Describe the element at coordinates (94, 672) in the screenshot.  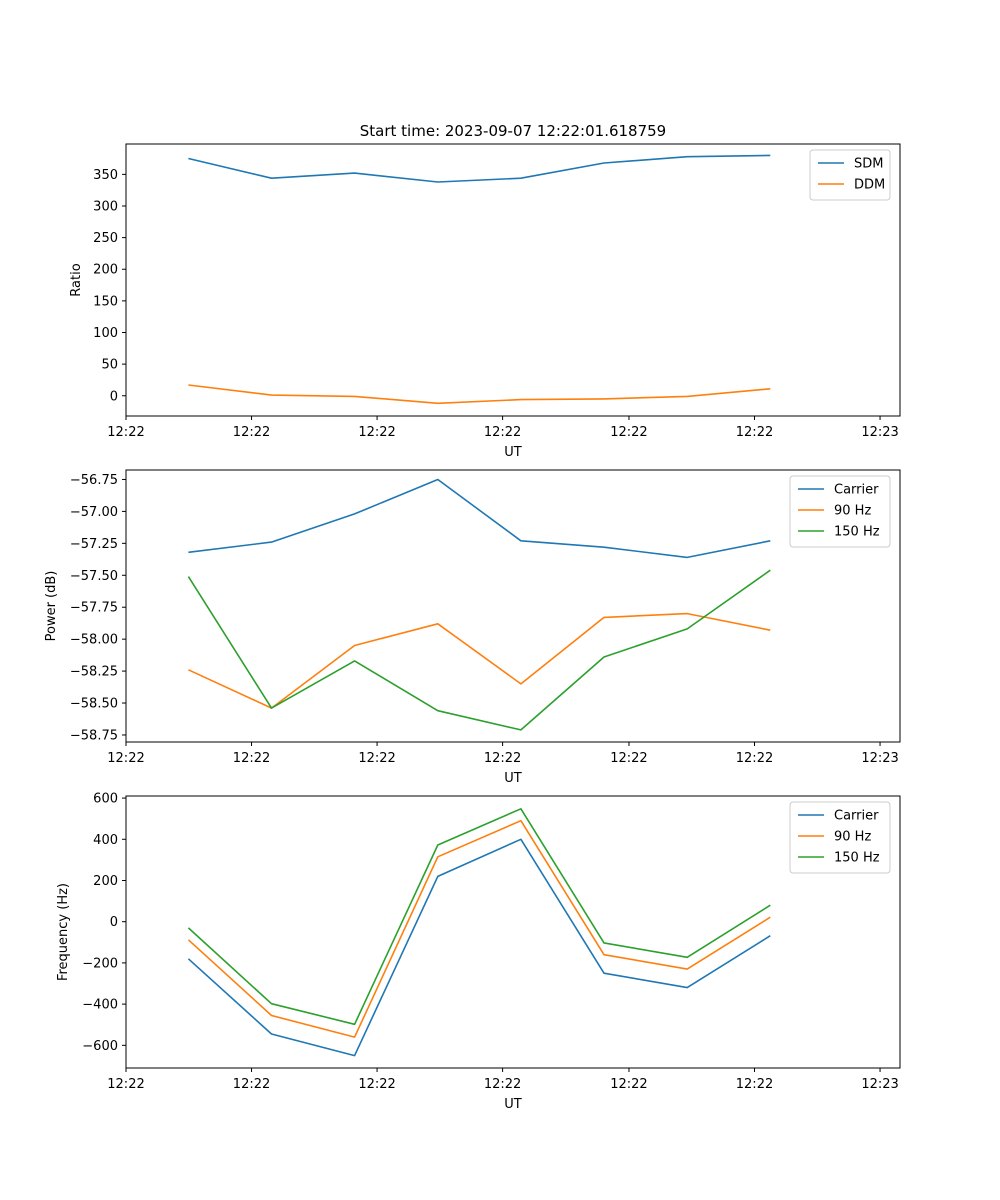
I see `y-tick-label: −58.25` at that location.